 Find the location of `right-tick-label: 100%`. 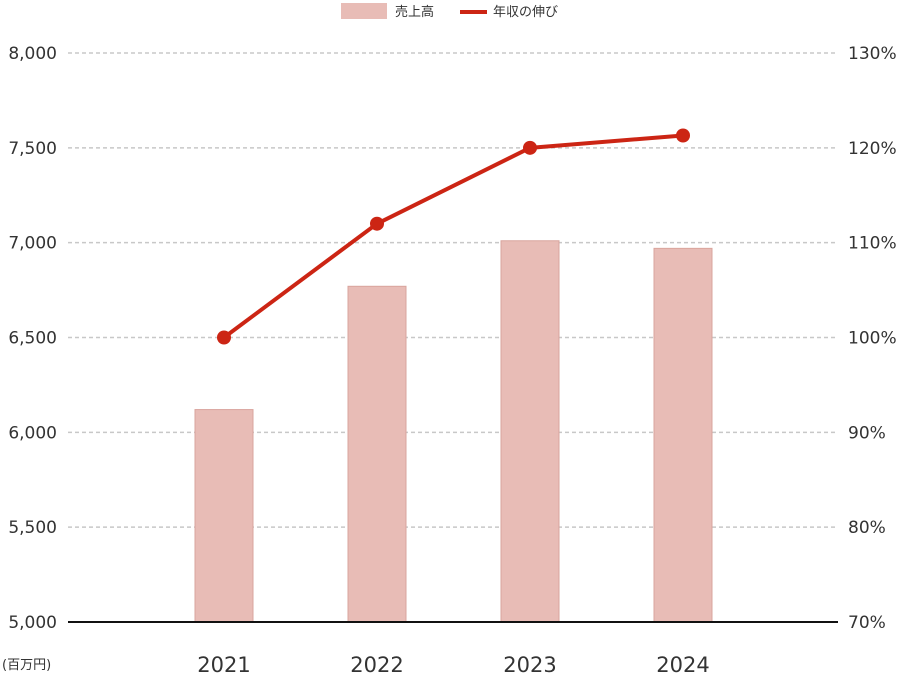

right-tick-label: 100% is located at coordinates (872, 339).